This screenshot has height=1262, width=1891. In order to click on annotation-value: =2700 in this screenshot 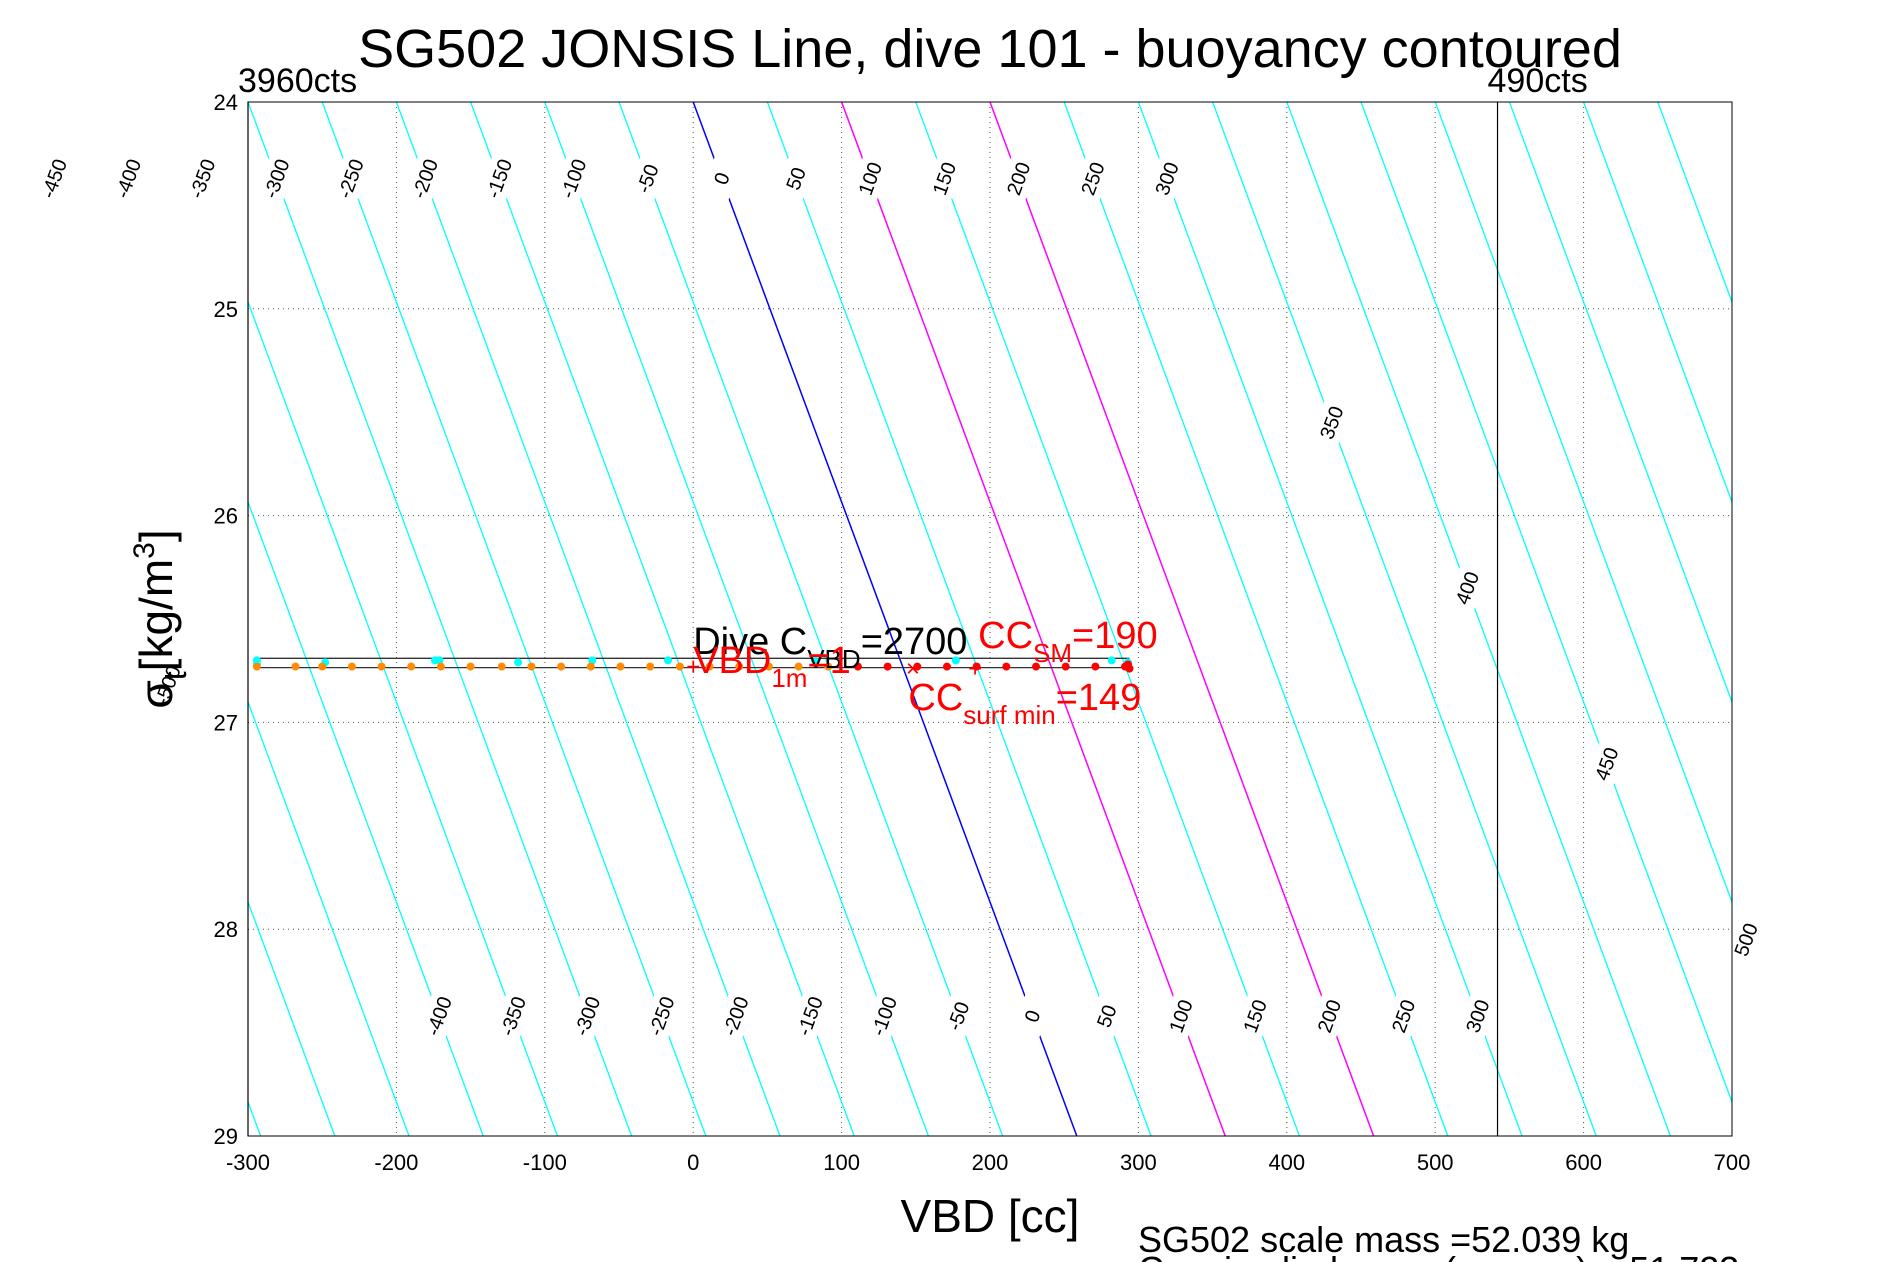, I will do `click(914, 642)`.